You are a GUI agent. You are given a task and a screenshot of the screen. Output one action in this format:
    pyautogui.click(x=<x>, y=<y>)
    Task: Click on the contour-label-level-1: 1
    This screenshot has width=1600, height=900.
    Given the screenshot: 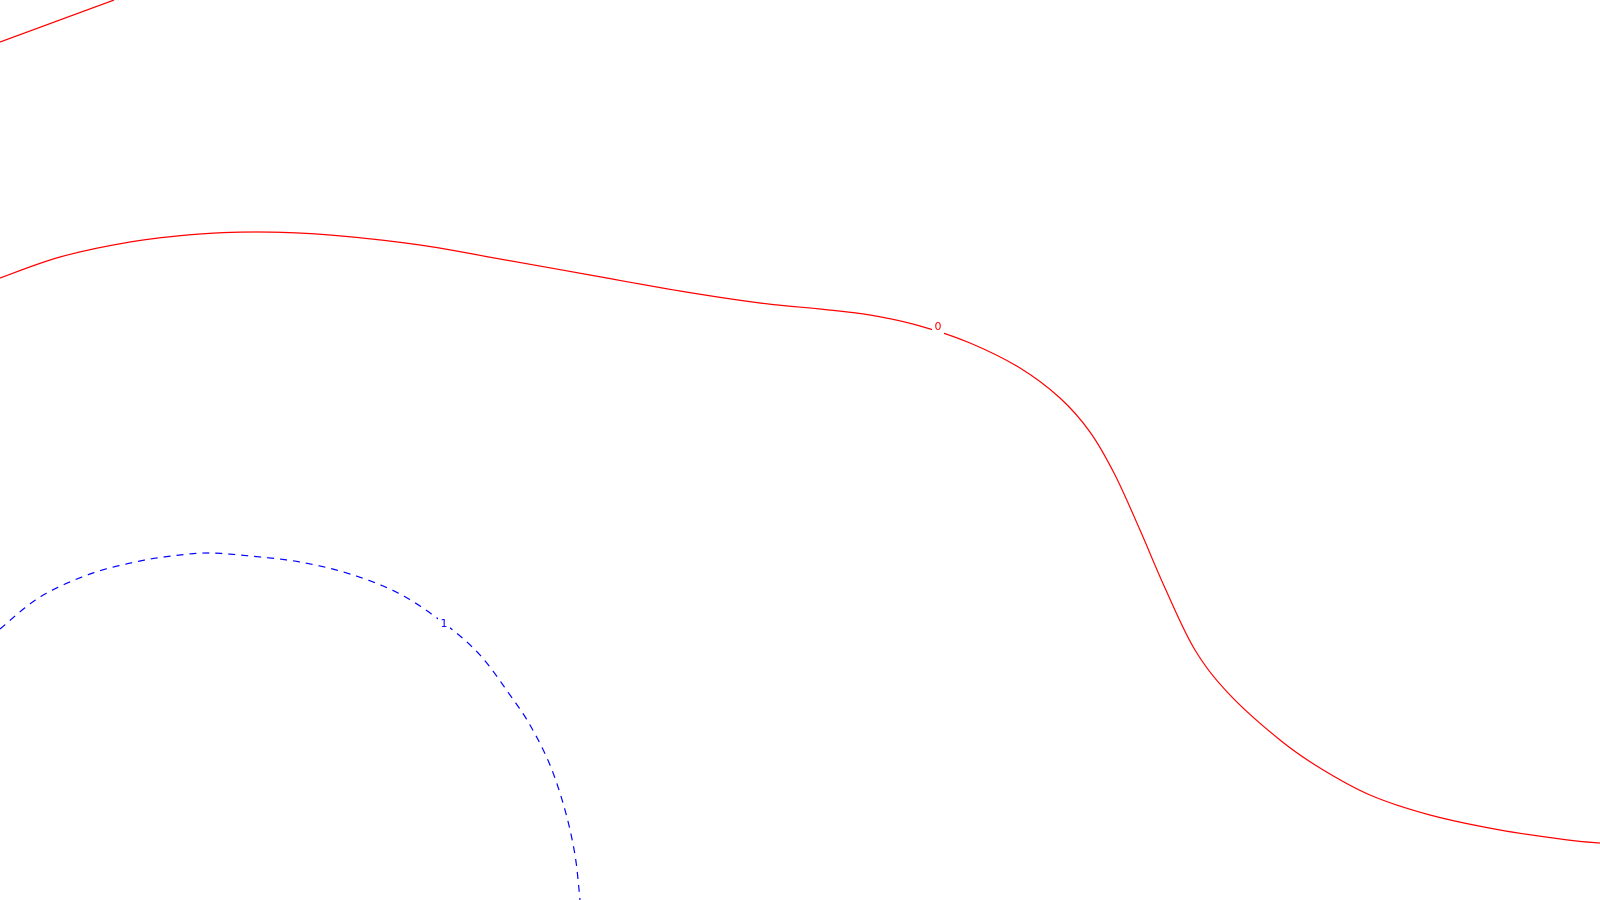 What is the action you would take?
    pyautogui.click(x=444, y=623)
    